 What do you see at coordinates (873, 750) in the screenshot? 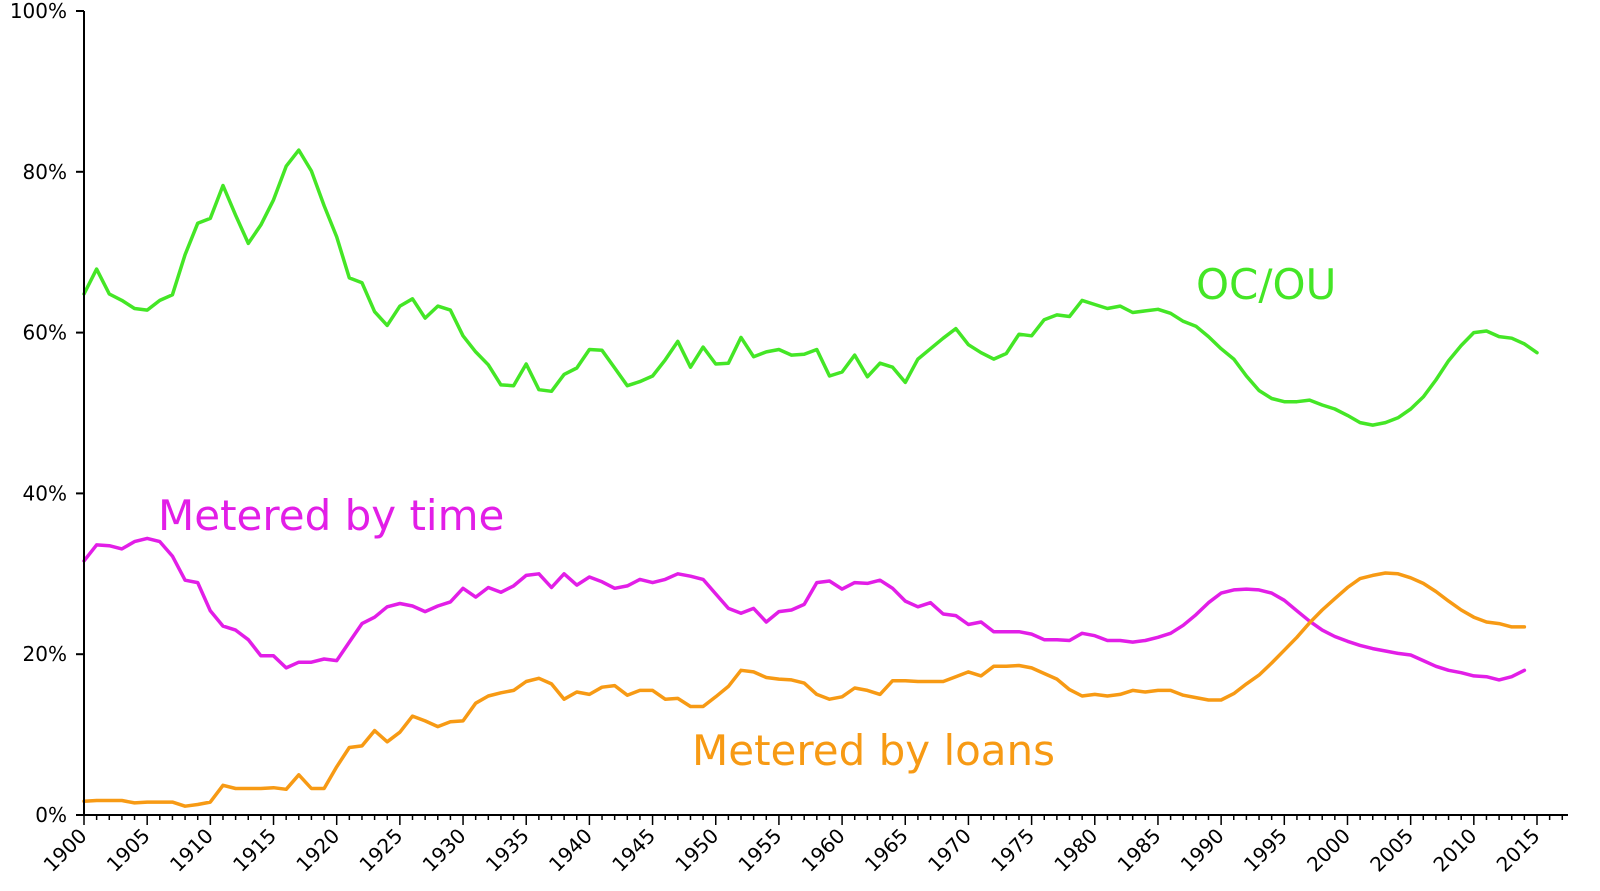
I see `series-label-metered-by-loans: Metered by loans` at bounding box center [873, 750].